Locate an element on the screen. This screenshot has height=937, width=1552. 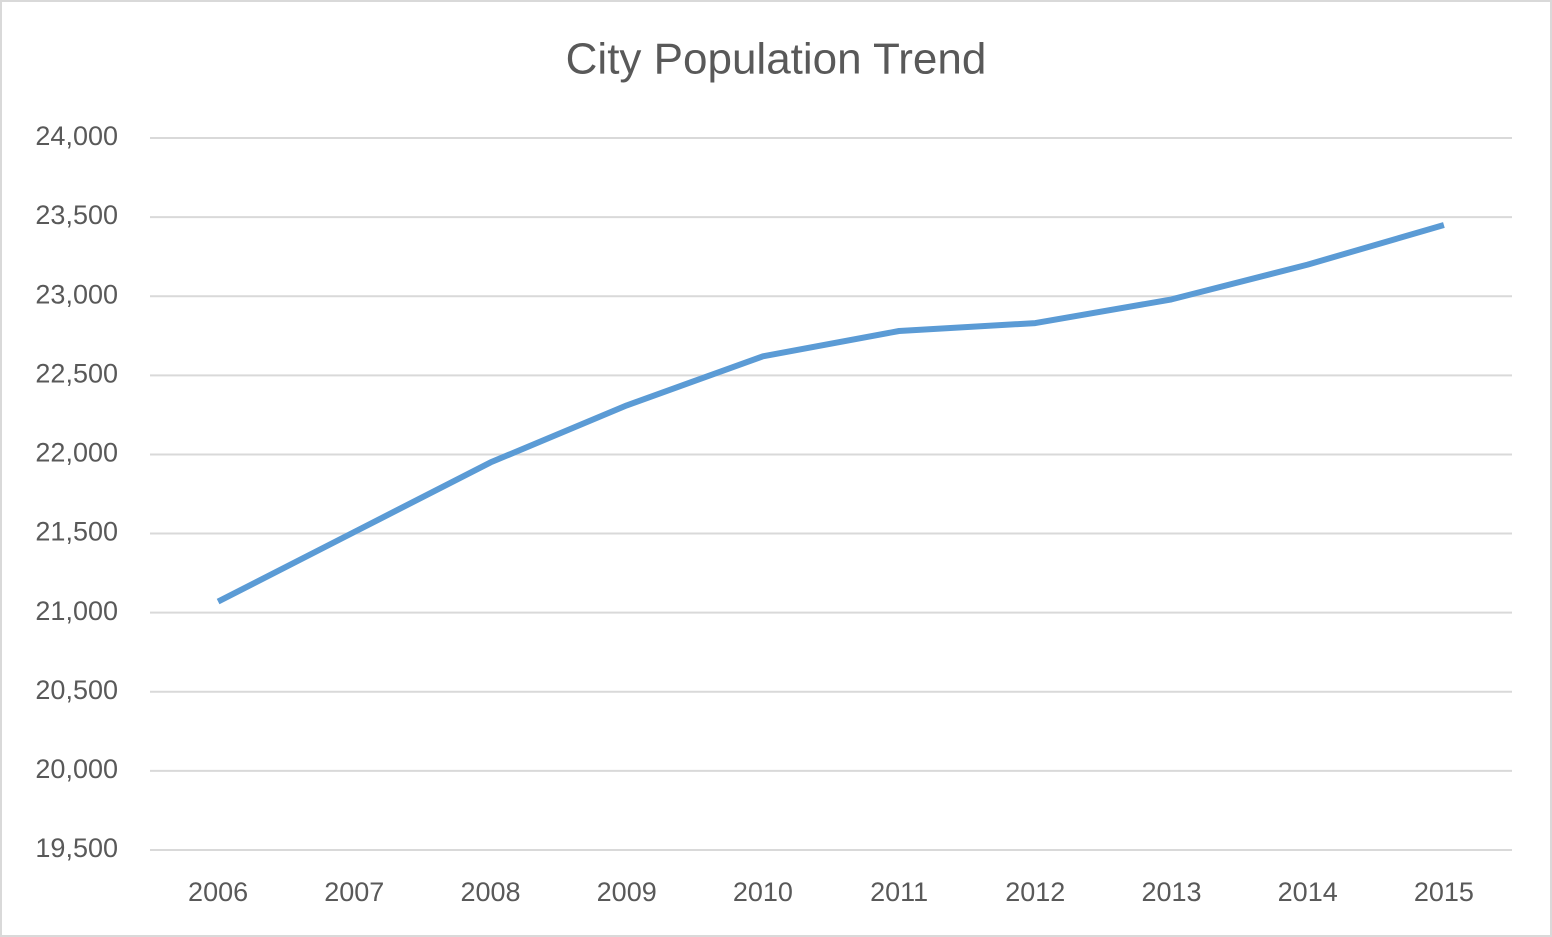
y-tick-label: 23,500 is located at coordinates (76, 215).